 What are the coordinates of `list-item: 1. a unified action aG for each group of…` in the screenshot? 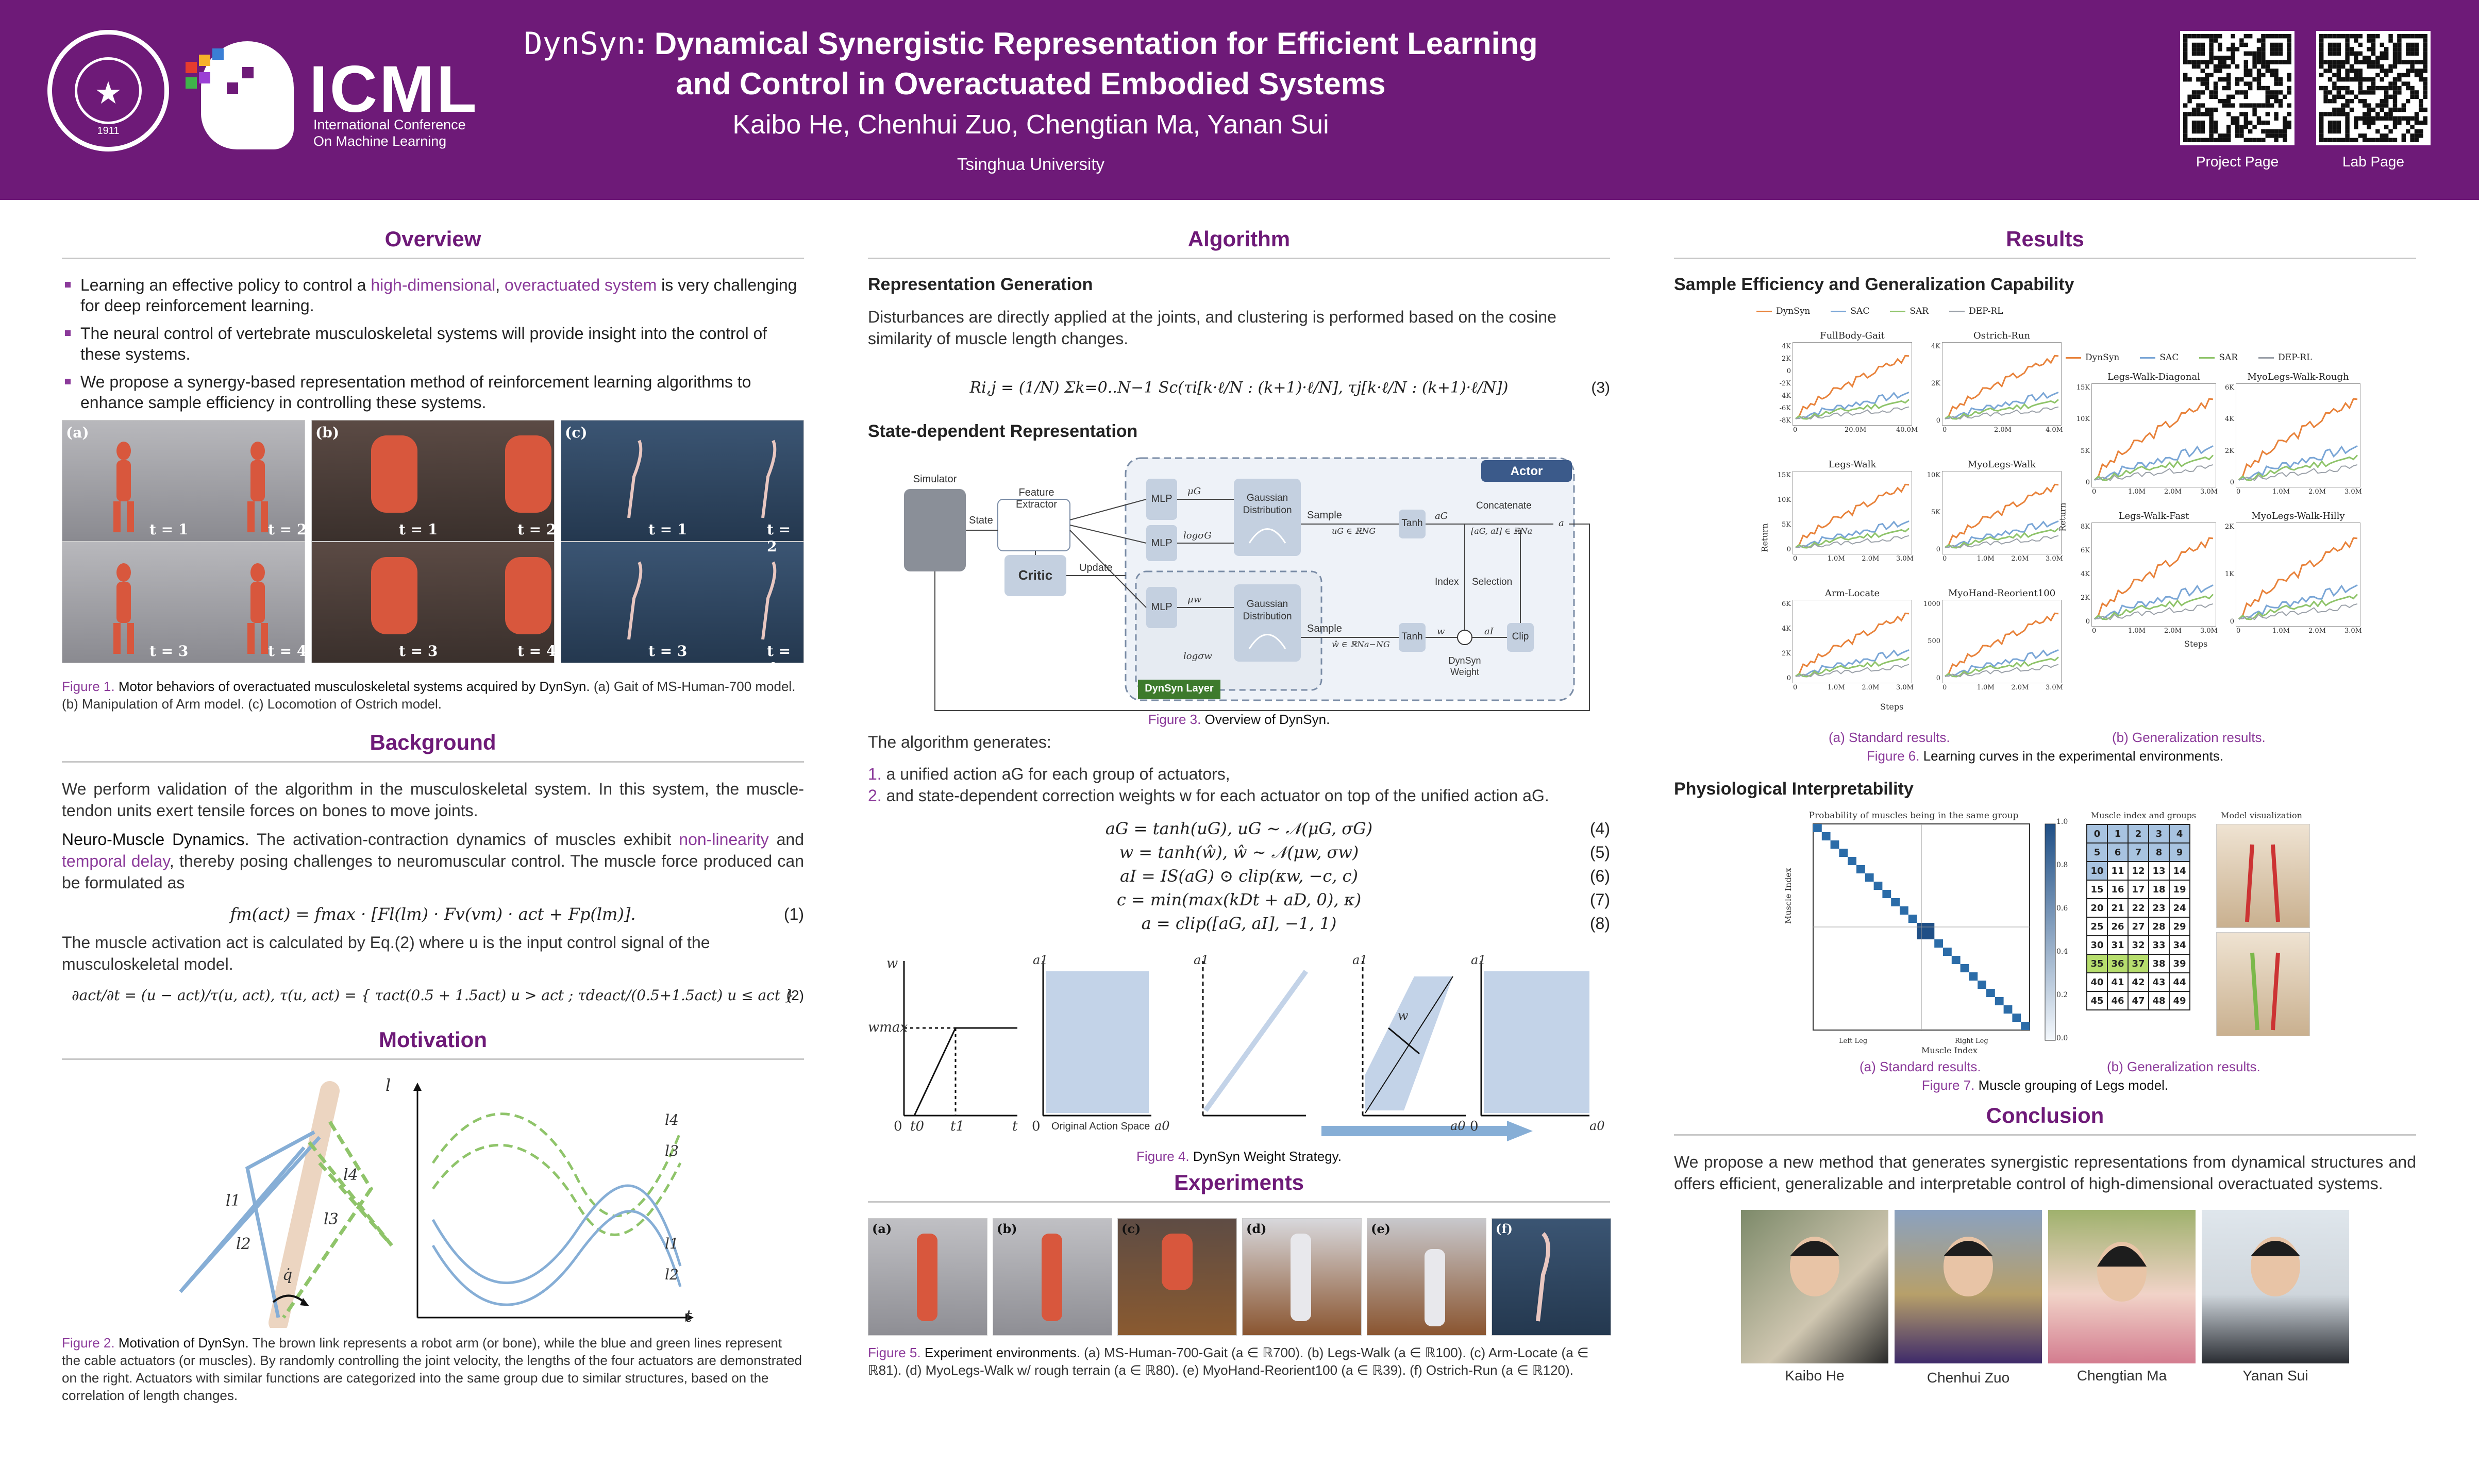 It's located at (1049, 774).